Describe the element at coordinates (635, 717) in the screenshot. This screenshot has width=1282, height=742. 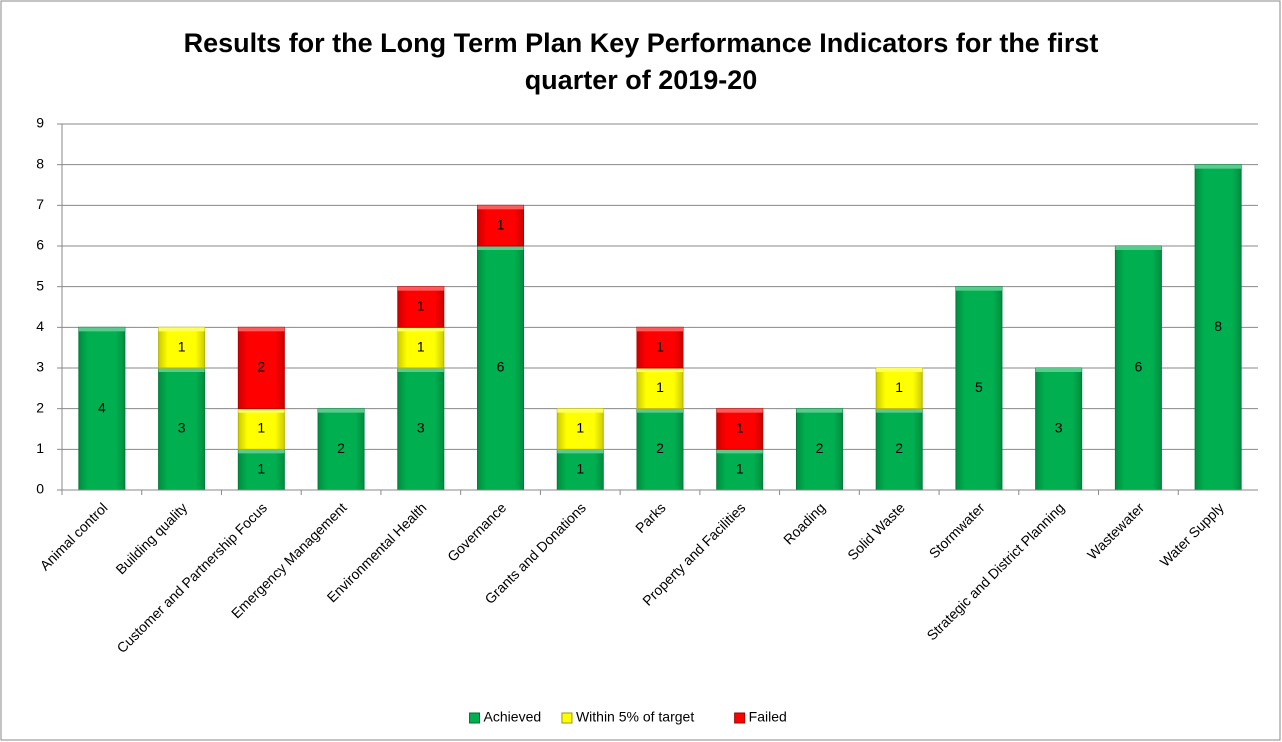
I see `legend-label: Within 5% of target` at that location.